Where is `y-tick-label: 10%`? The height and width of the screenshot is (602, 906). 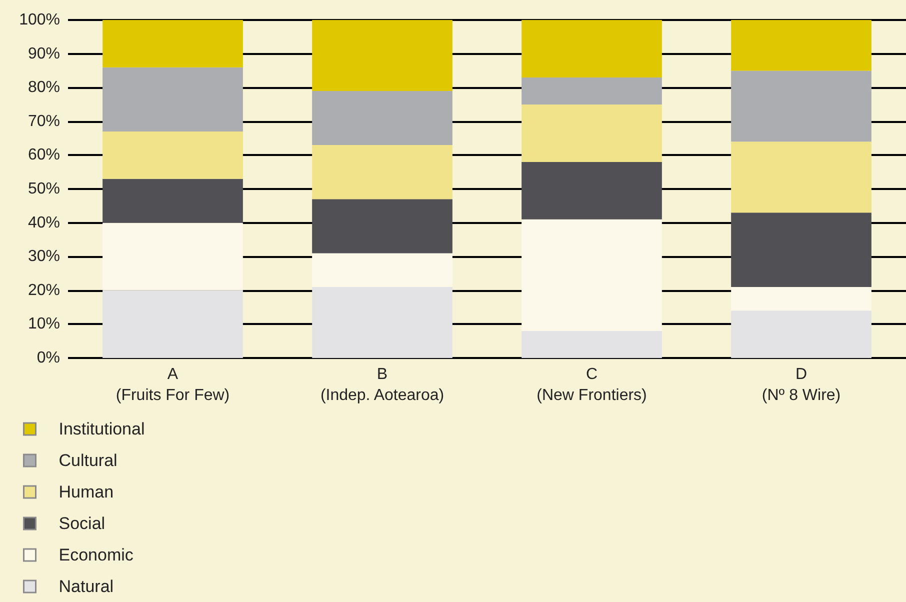 y-tick-label: 10% is located at coordinates (44, 324).